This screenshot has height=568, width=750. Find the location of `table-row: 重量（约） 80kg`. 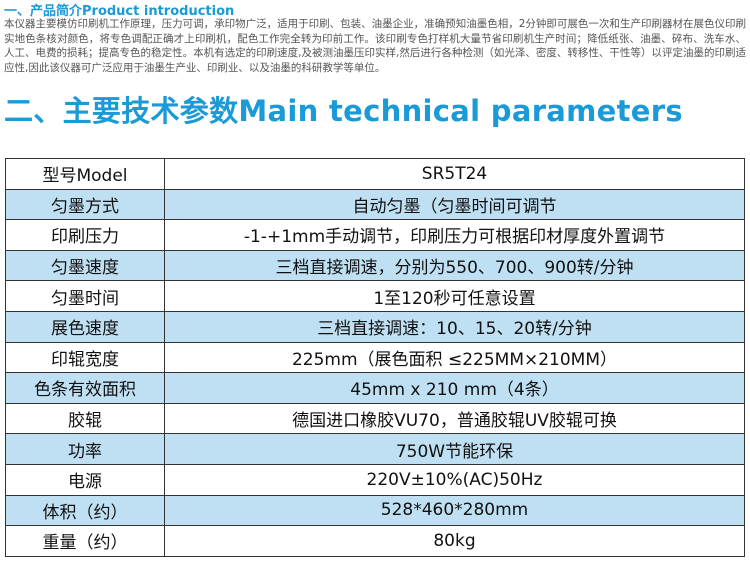

table-row: 重量（约） 80kg is located at coordinates (375, 541).